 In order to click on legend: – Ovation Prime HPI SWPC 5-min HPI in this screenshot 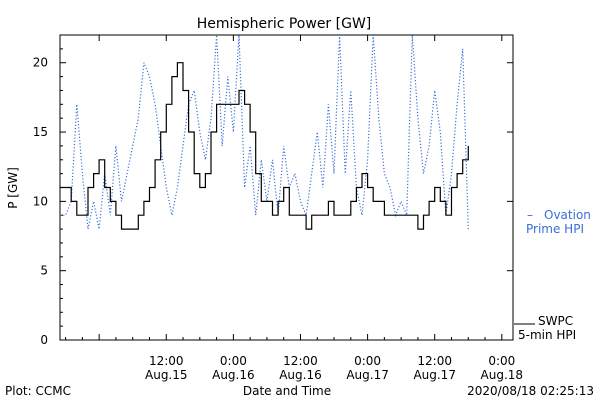, I will do `click(552, 275)`.